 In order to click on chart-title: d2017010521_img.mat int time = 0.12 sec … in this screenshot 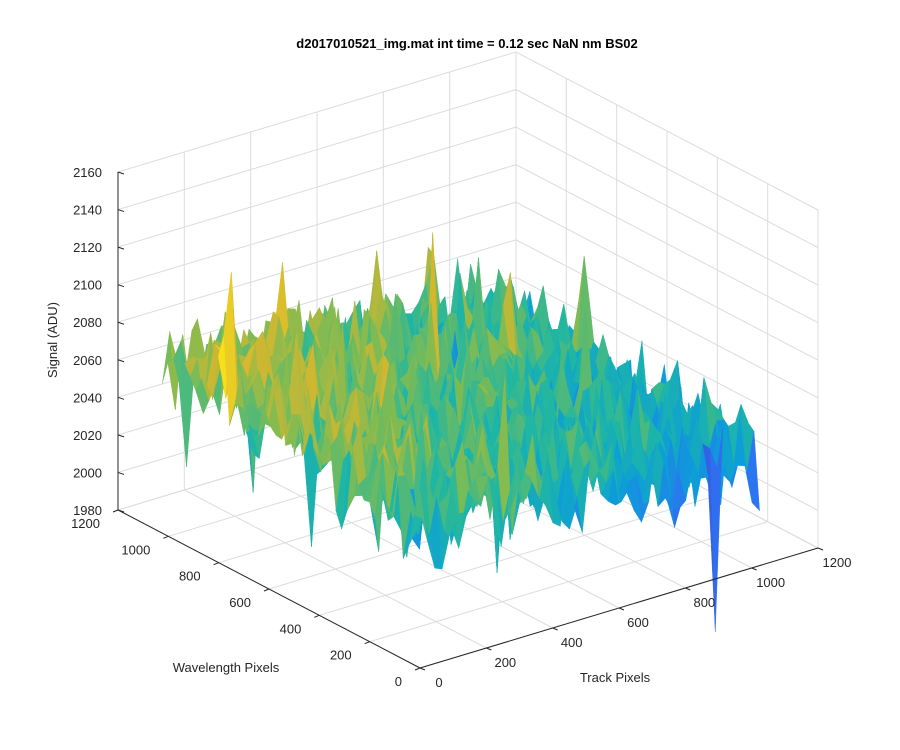, I will do `click(466, 43)`.